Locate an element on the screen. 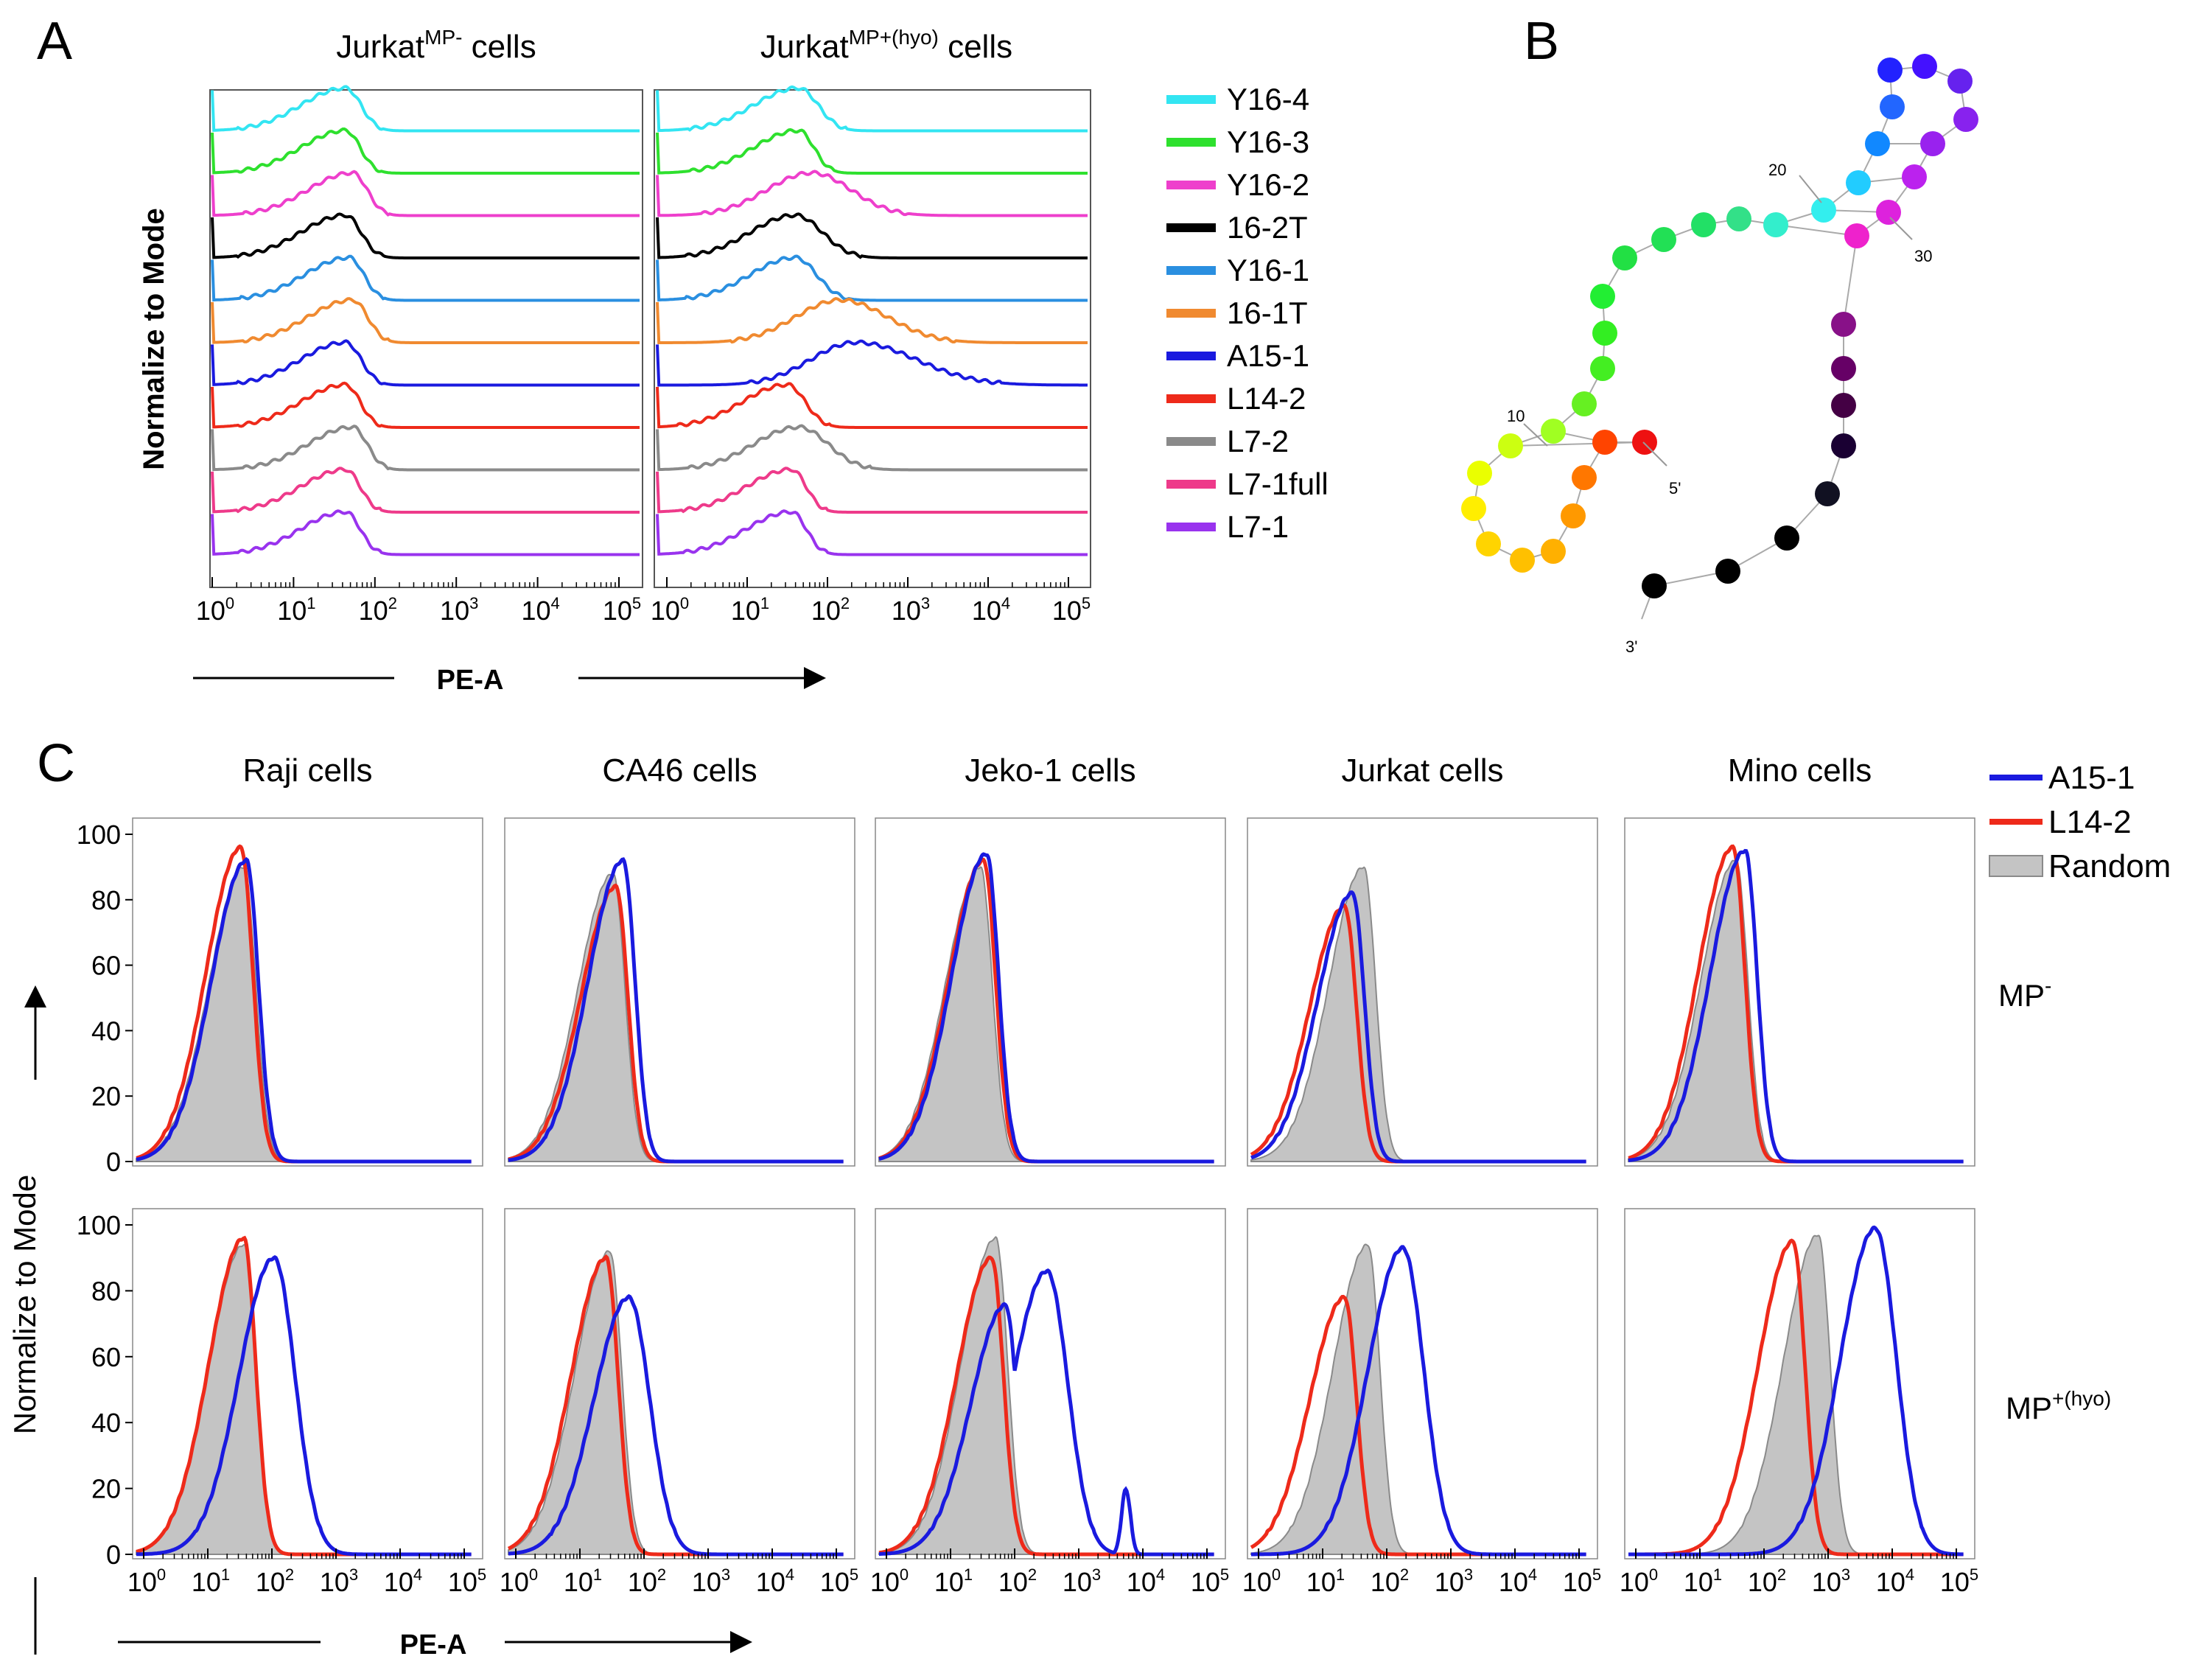 The image size is (2212, 1673). legend-label-l7-2: L7-2 is located at coordinates (1258, 441).